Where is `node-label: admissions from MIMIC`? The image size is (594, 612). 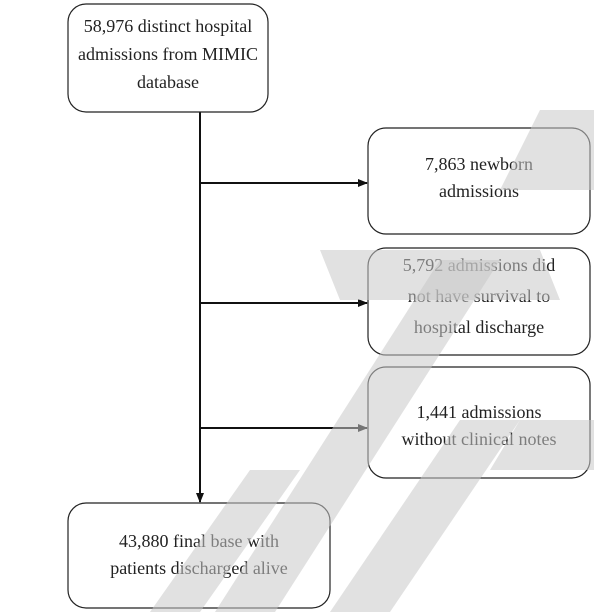
node-label: admissions from MIMIC is located at coordinates (168, 54).